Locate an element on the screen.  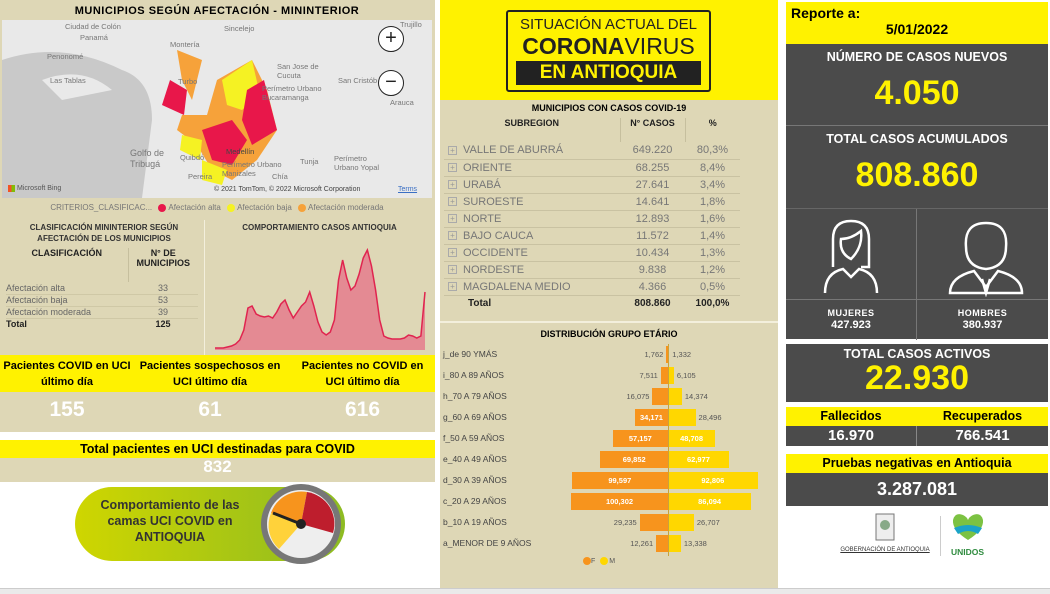
trend-line is located at coordinates (320, 298).